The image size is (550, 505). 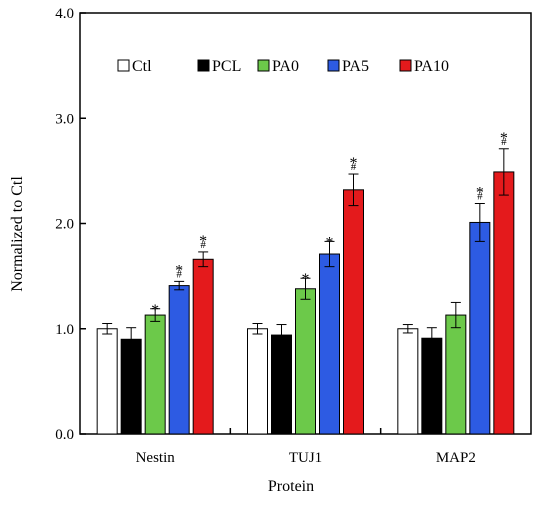 What do you see at coordinates (480, 328) in the screenshot?
I see `bar-pa5-map2` at bounding box center [480, 328].